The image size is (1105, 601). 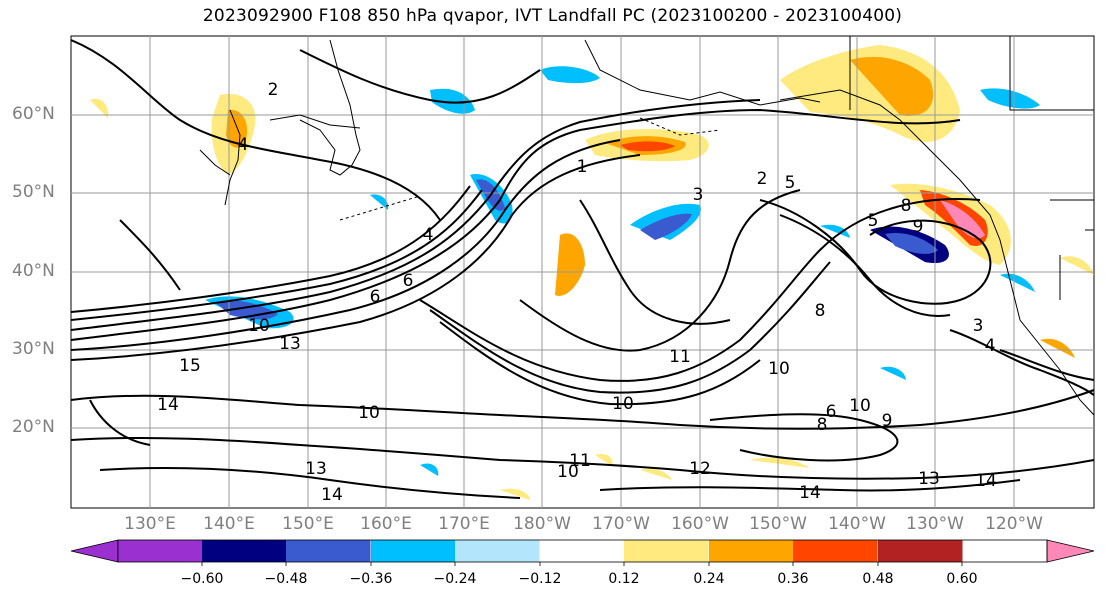 I want to click on longitude-label: 170°E, so click(x=464, y=524).